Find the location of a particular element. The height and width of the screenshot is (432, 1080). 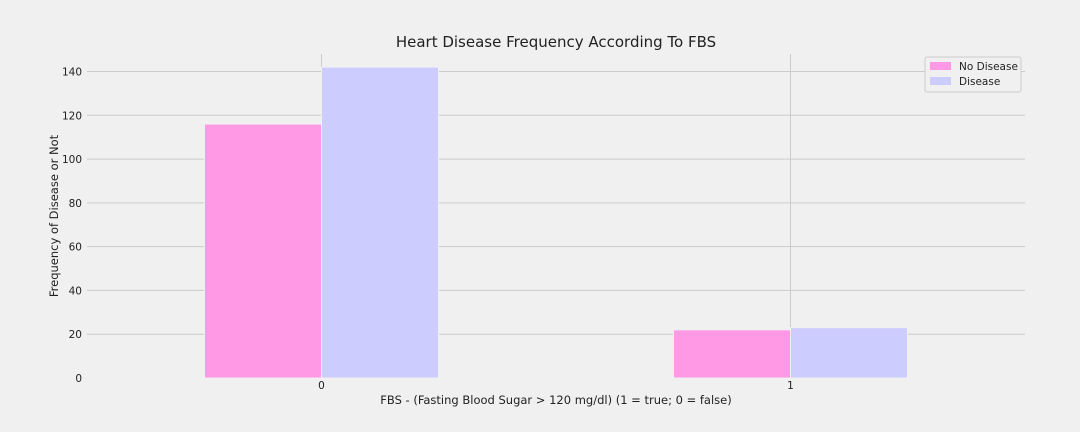

legend-label: No Disease is located at coordinates (988, 67).